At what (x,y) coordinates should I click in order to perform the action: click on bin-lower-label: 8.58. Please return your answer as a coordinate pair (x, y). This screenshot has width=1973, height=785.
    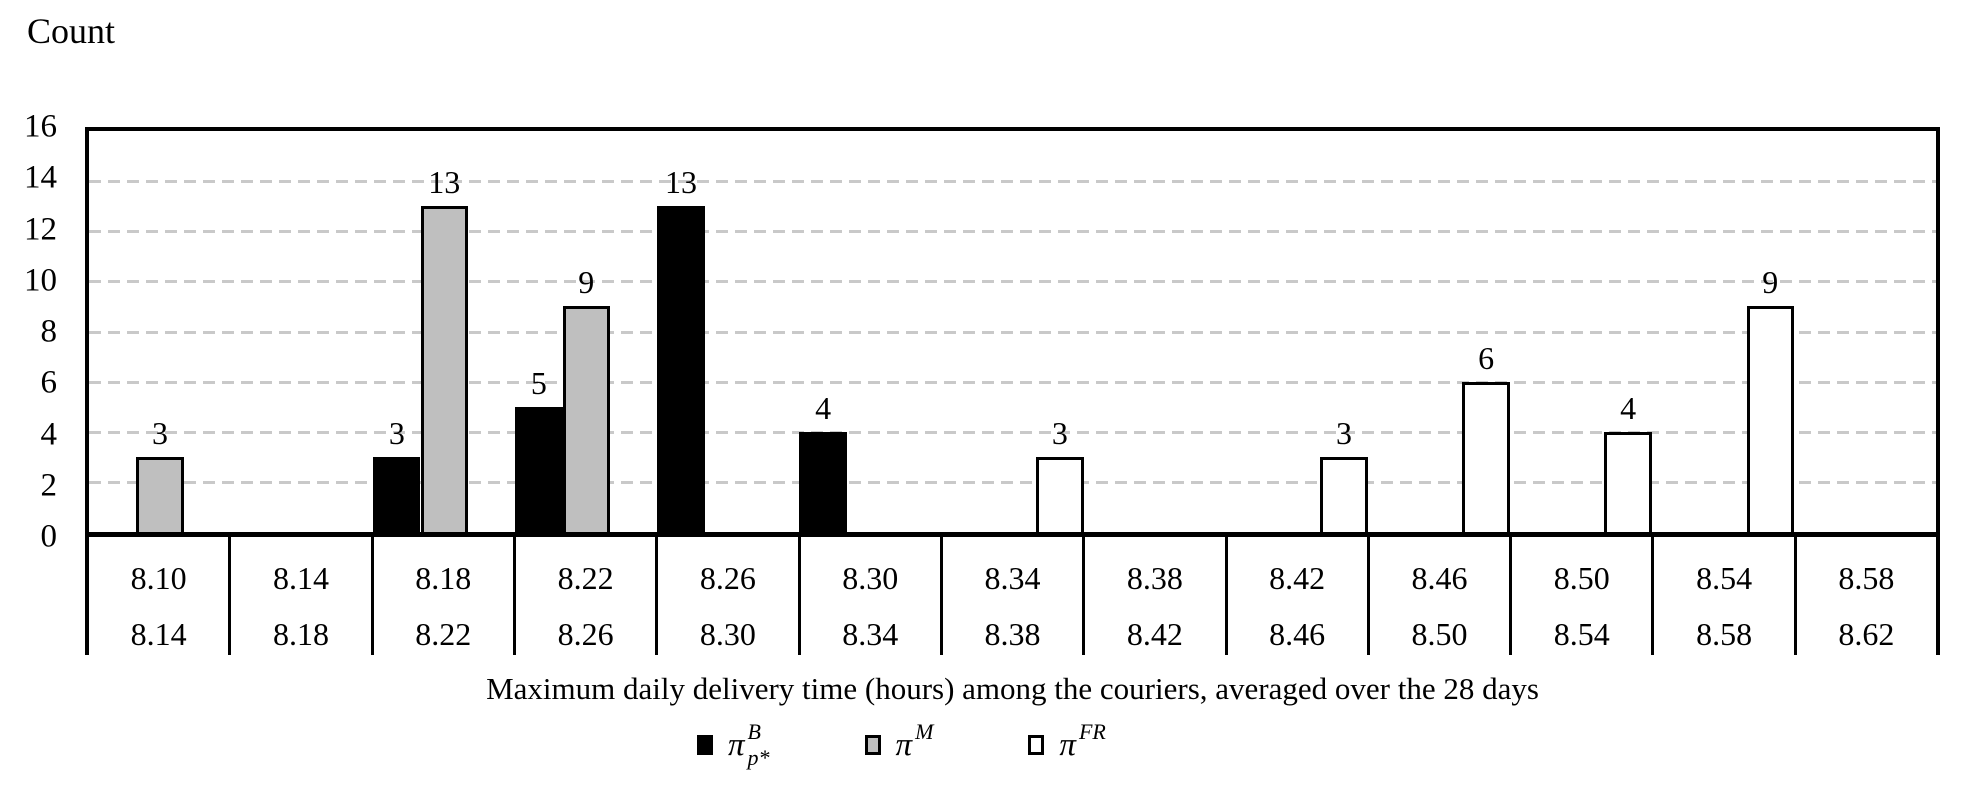
    Looking at the image, I should click on (1866, 578).